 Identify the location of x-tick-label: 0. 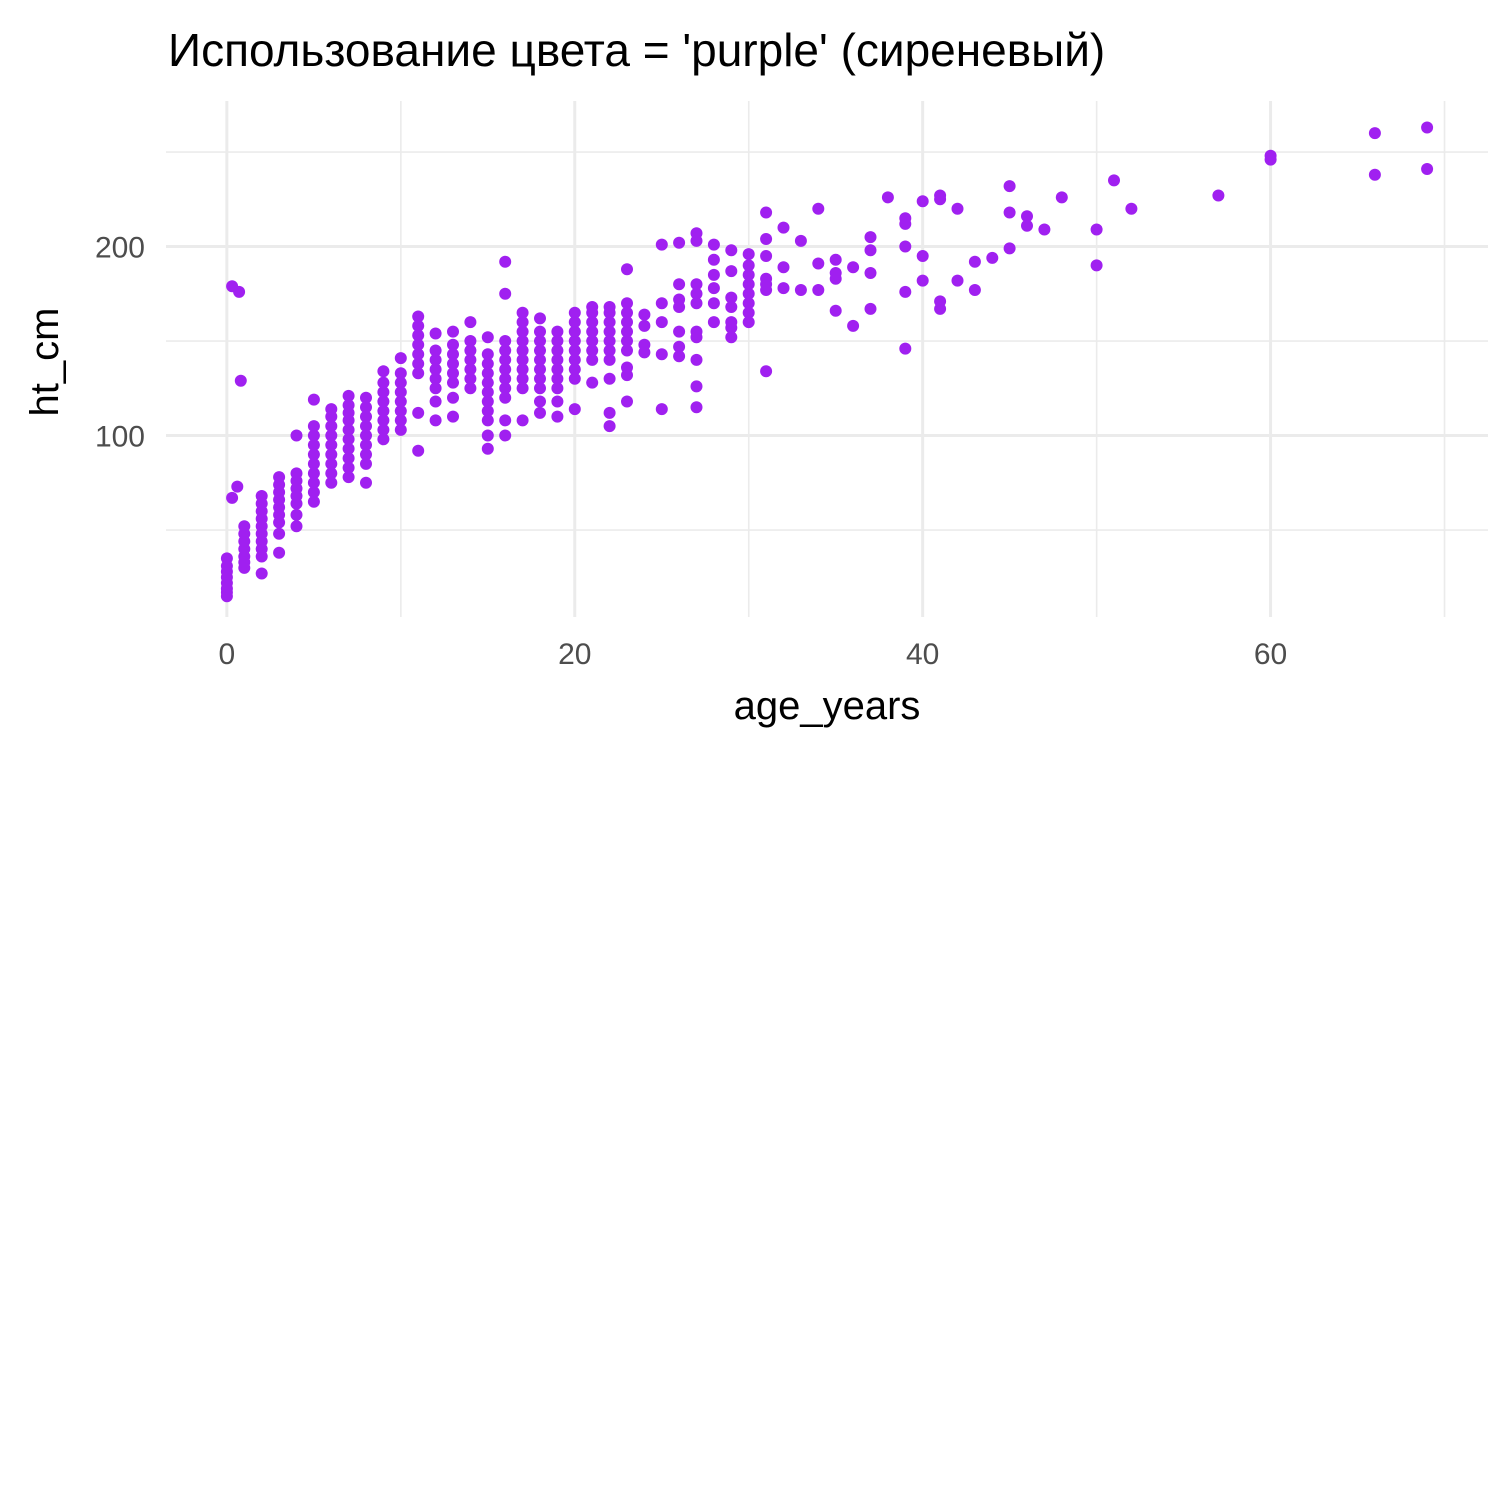
(227, 654).